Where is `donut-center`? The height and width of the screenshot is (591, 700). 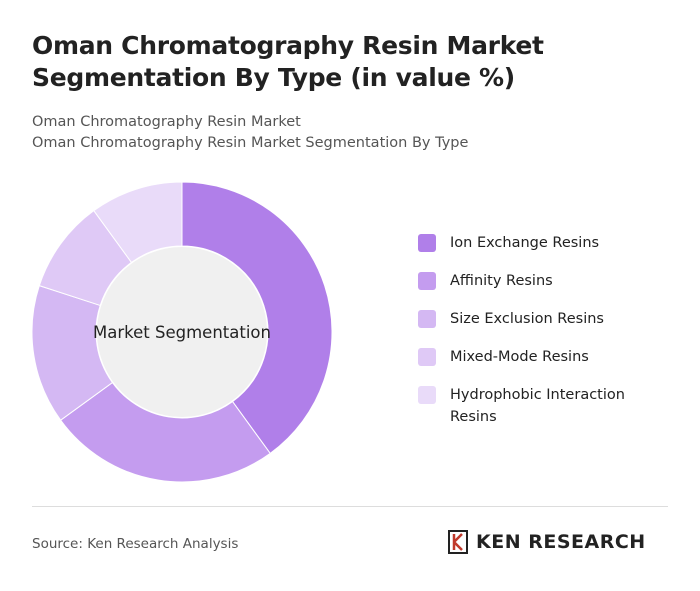 donut-center is located at coordinates (182, 332).